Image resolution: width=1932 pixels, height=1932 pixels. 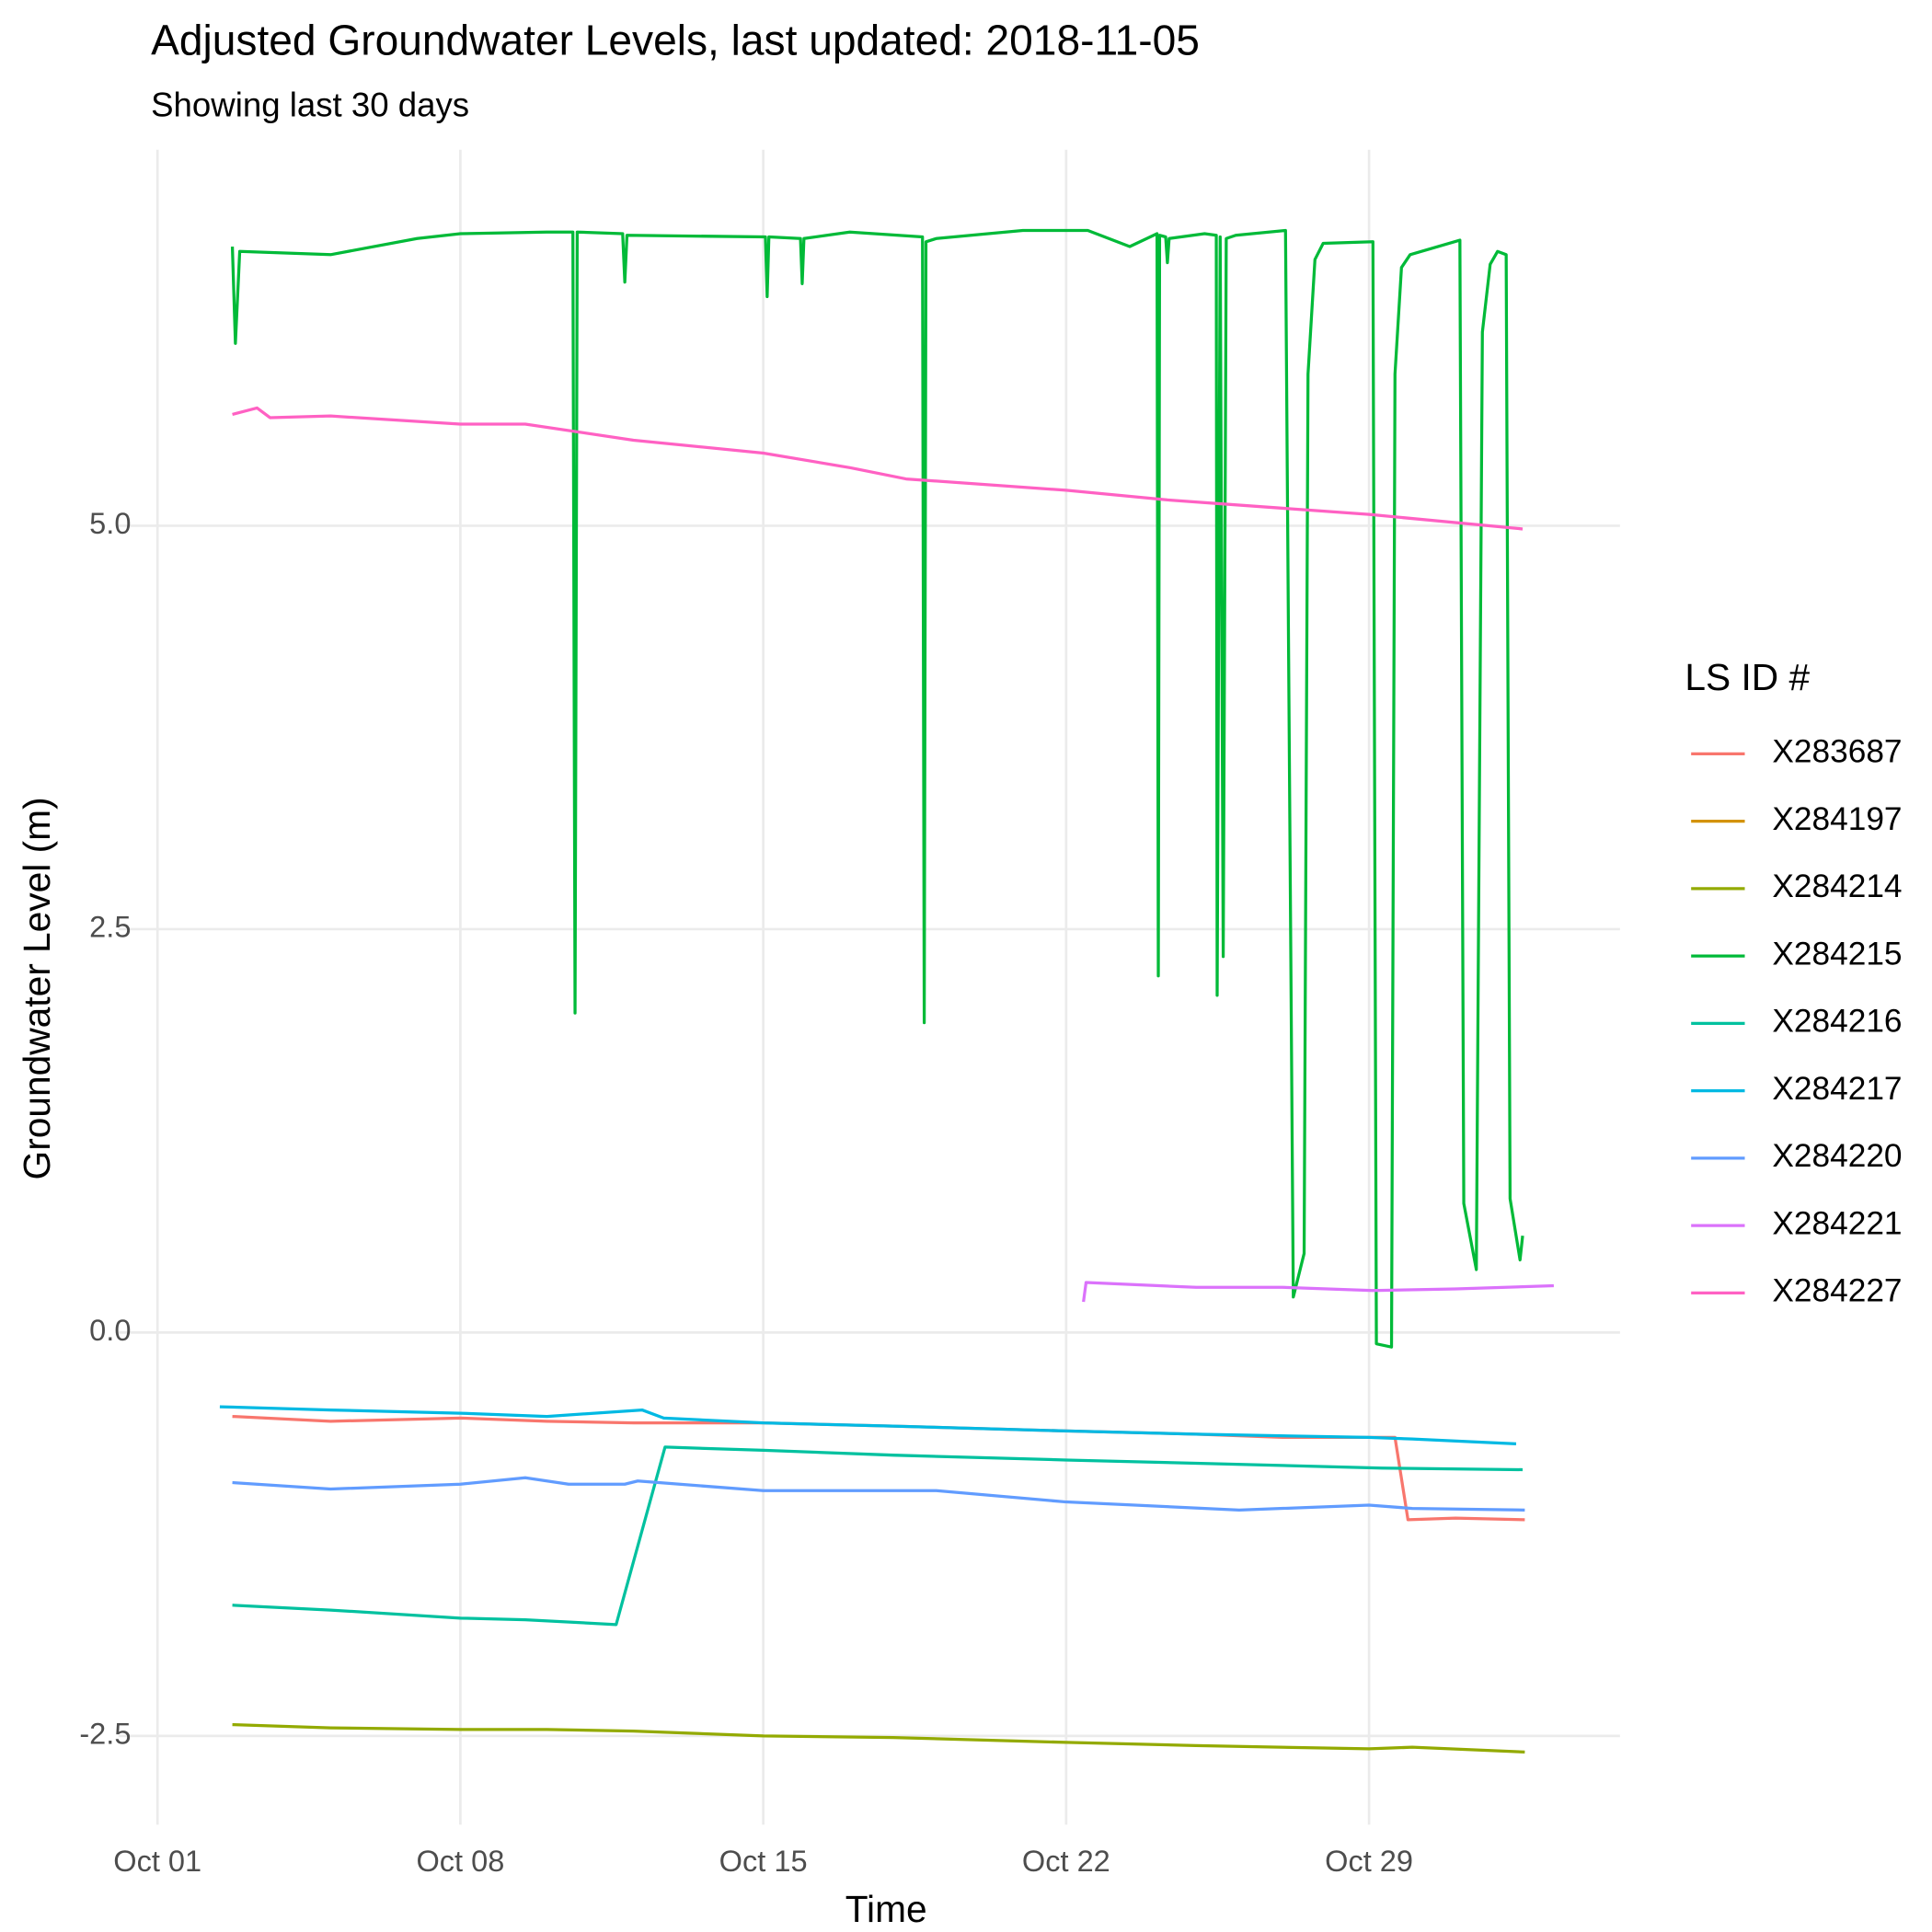 I want to click on legend-label: X284214, so click(x=1837, y=886).